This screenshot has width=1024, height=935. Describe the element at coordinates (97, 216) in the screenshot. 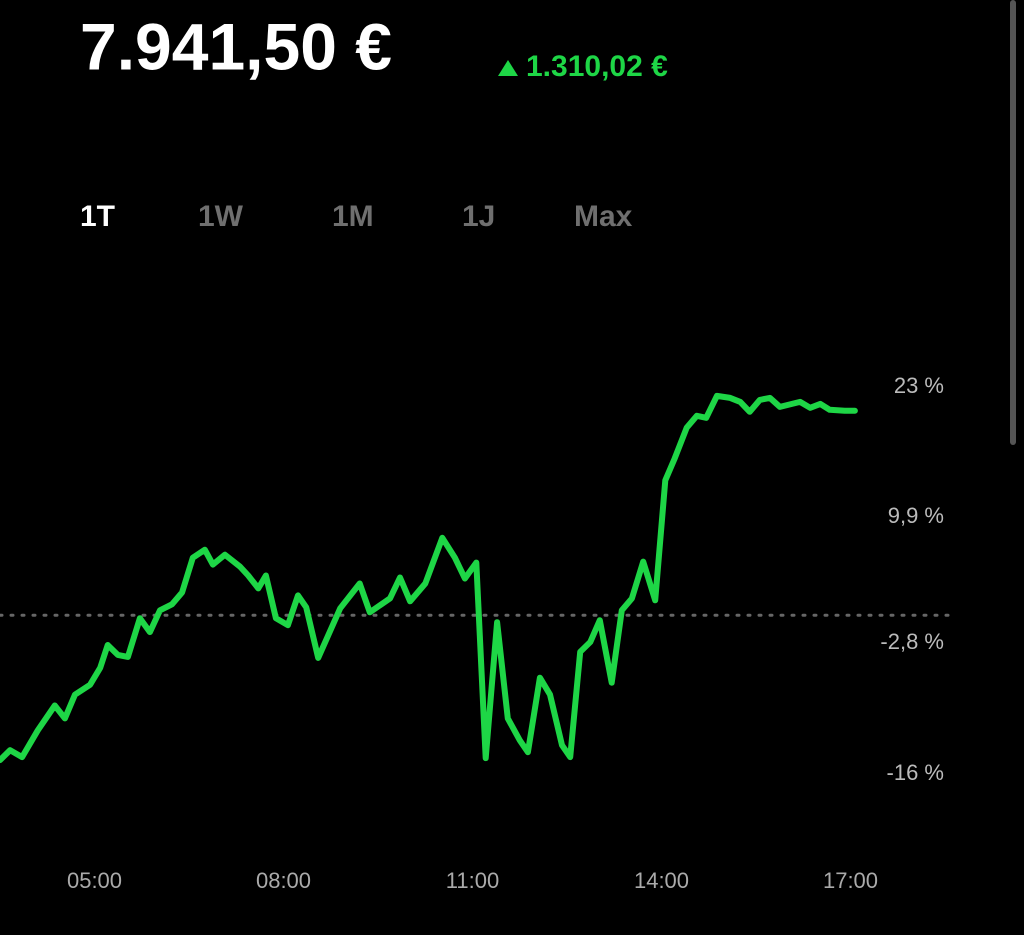

I see `period-tab: 1T` at that location.